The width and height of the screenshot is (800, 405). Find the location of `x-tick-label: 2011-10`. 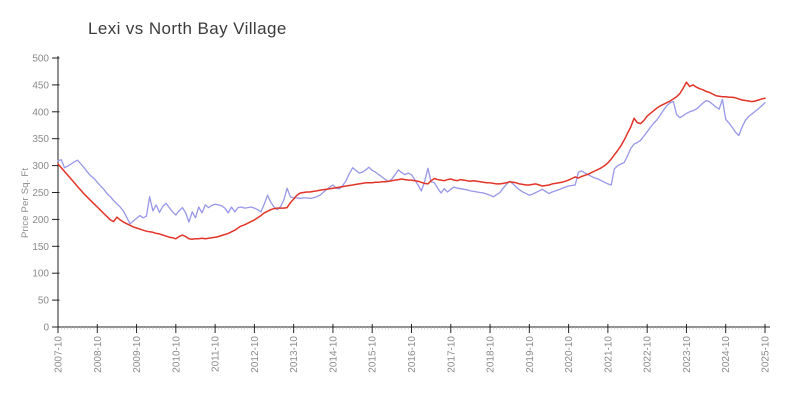

x-tick-label: 2011-10 is located at coordinates (216, 354).